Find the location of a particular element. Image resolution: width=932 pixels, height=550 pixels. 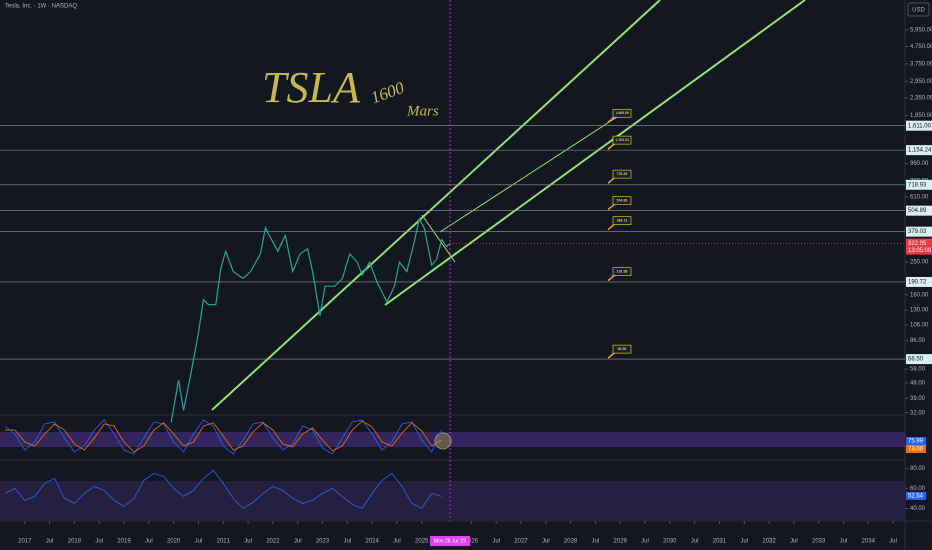

x-tick-label: 2020 is located at coordinates (174, 542).